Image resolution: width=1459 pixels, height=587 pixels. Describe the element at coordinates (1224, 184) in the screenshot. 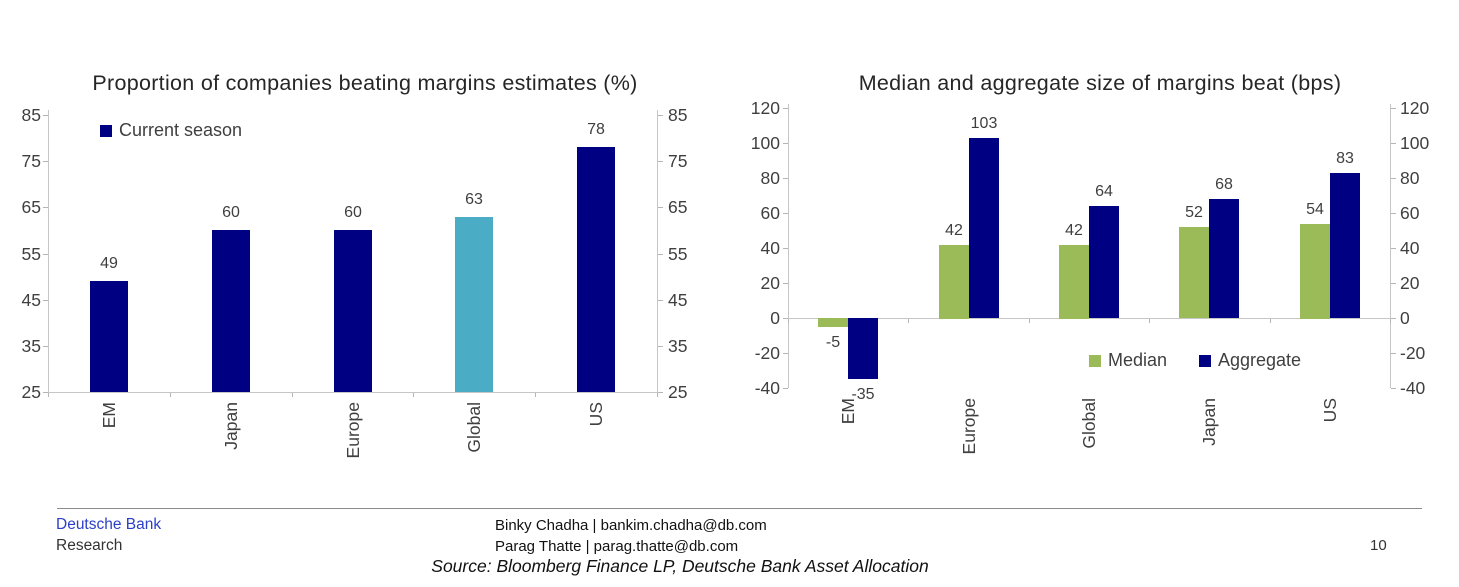

I see `value-label-aggregate-japan: 68` at that location.